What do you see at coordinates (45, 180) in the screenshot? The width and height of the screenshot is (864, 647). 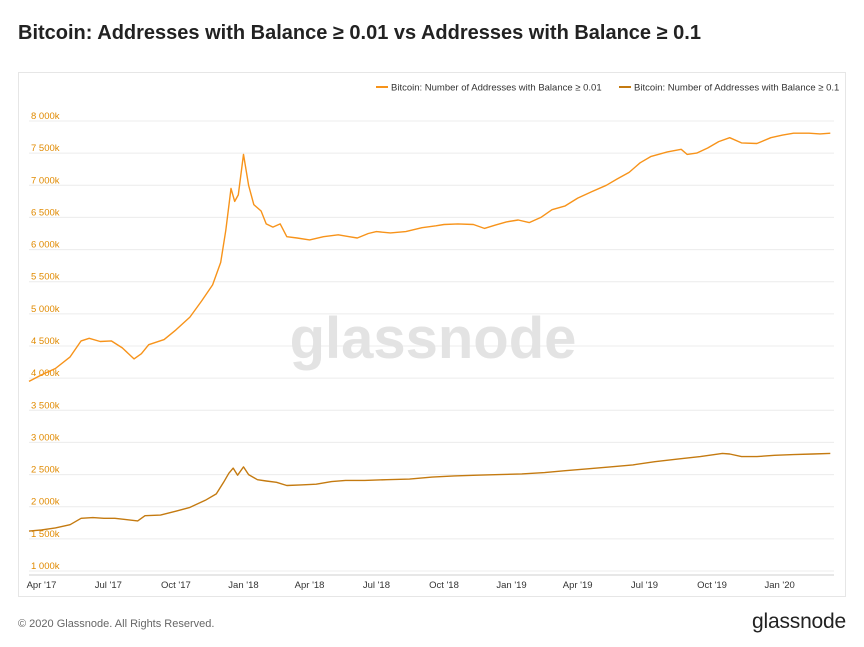 I see `y-tick-label: 7 000k` at bounding box center [45, 180].